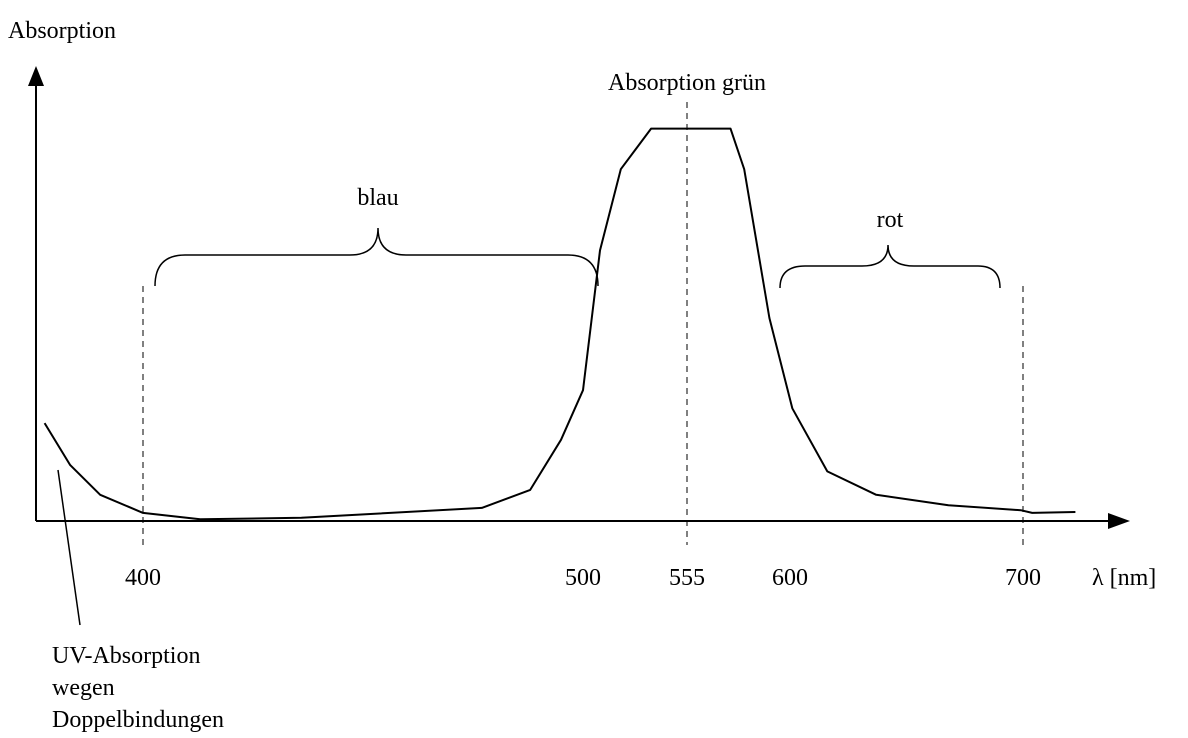 Image resolution: width=1188 pixels, height=738 pixels. Describe the element at coordinates (143, 578) in the screenshot. I see `x-tick-label: 400` at that location.